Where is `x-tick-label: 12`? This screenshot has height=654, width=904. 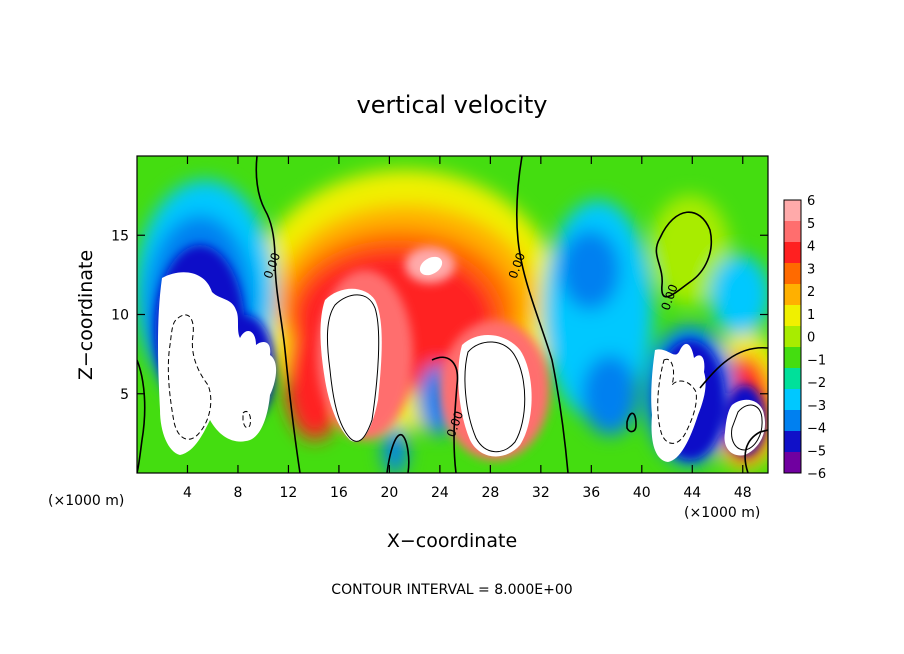 x-tick-label: 12 is located at coordinates (289, 493).